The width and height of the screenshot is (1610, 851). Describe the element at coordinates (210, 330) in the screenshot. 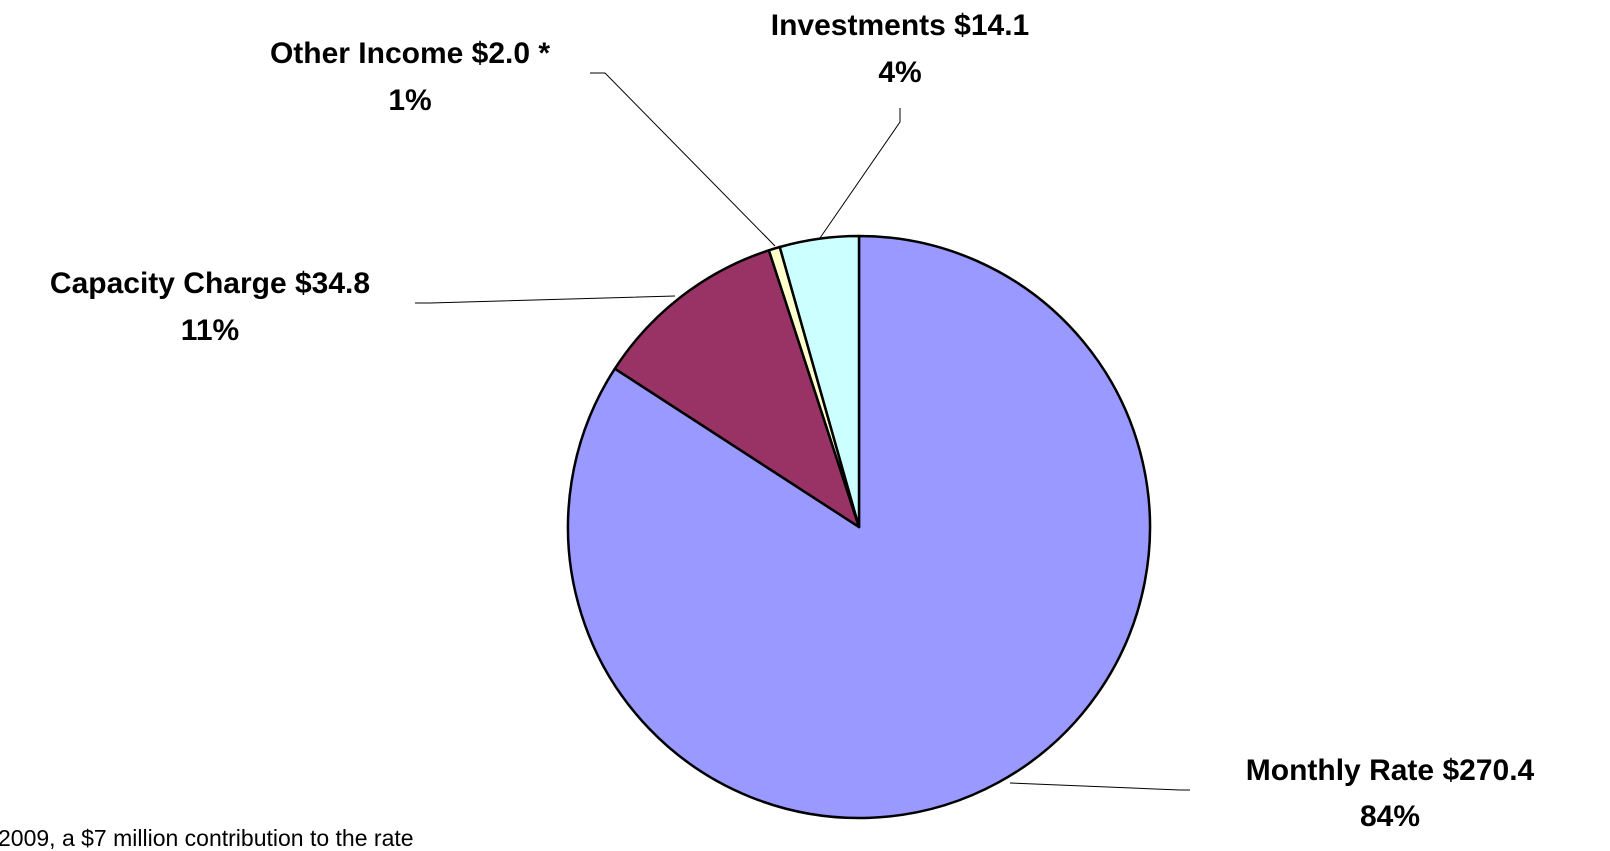

I see `percent-label: 11%` at that location.